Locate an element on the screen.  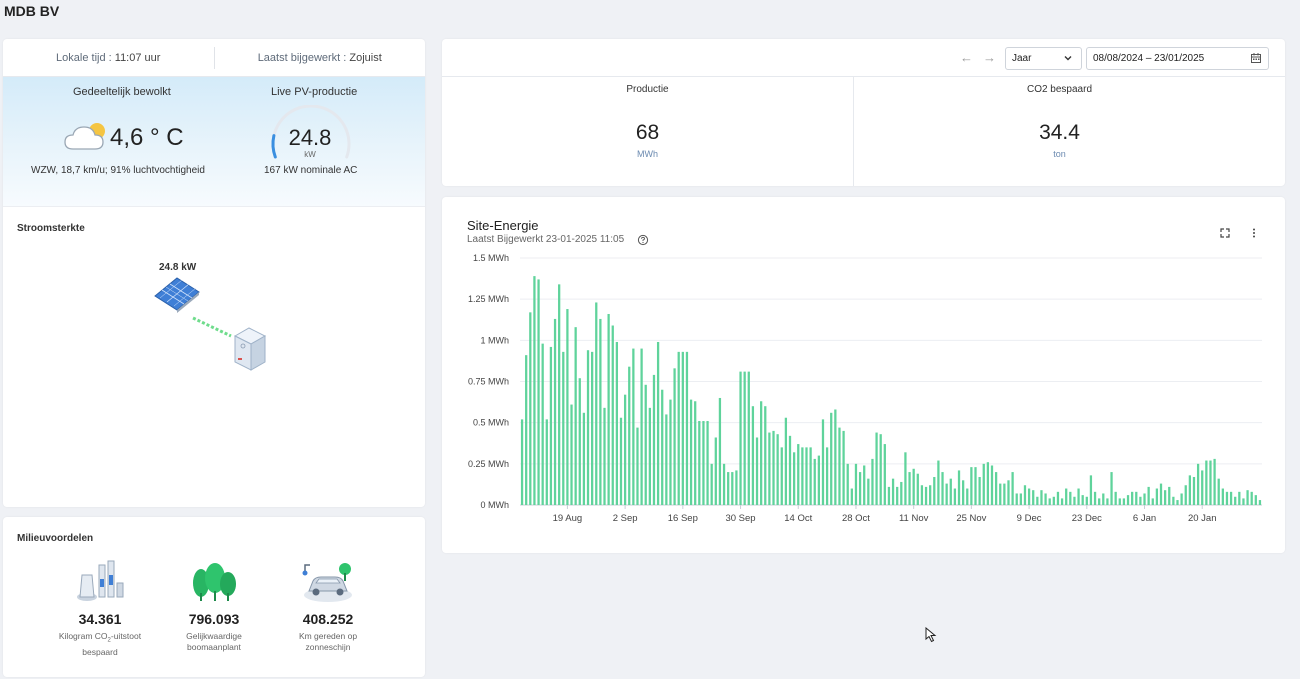
power-flow-illustration is located at coordinates (210, 324).